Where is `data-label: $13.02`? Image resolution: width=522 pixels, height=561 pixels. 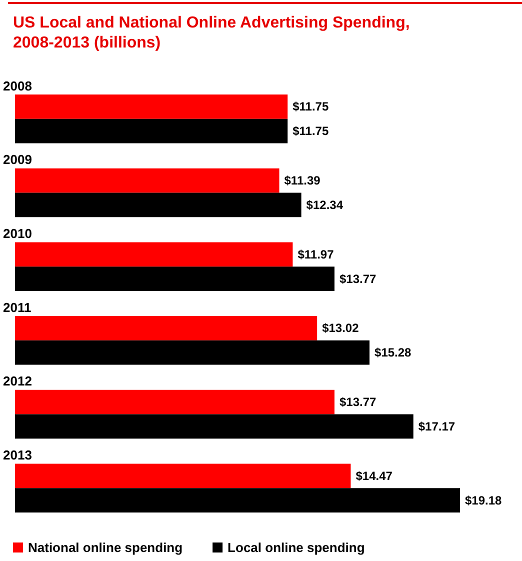 data-label: $13.02 is located at coordinates (341, 328).